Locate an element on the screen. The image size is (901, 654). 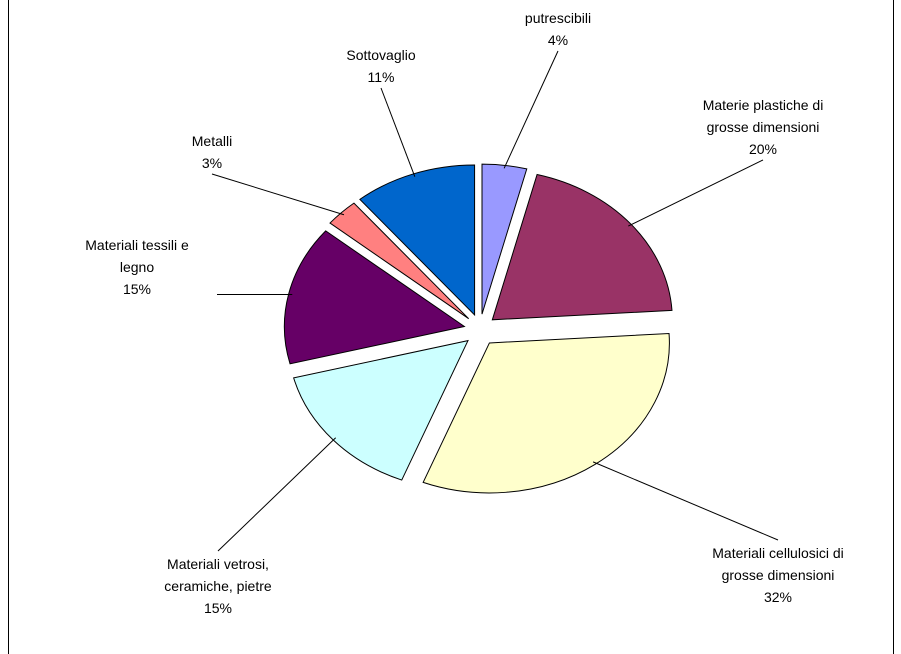
slice-label-1: Materie plastiche di grosse dimensioni 20% is located at coordinates (763, 127).